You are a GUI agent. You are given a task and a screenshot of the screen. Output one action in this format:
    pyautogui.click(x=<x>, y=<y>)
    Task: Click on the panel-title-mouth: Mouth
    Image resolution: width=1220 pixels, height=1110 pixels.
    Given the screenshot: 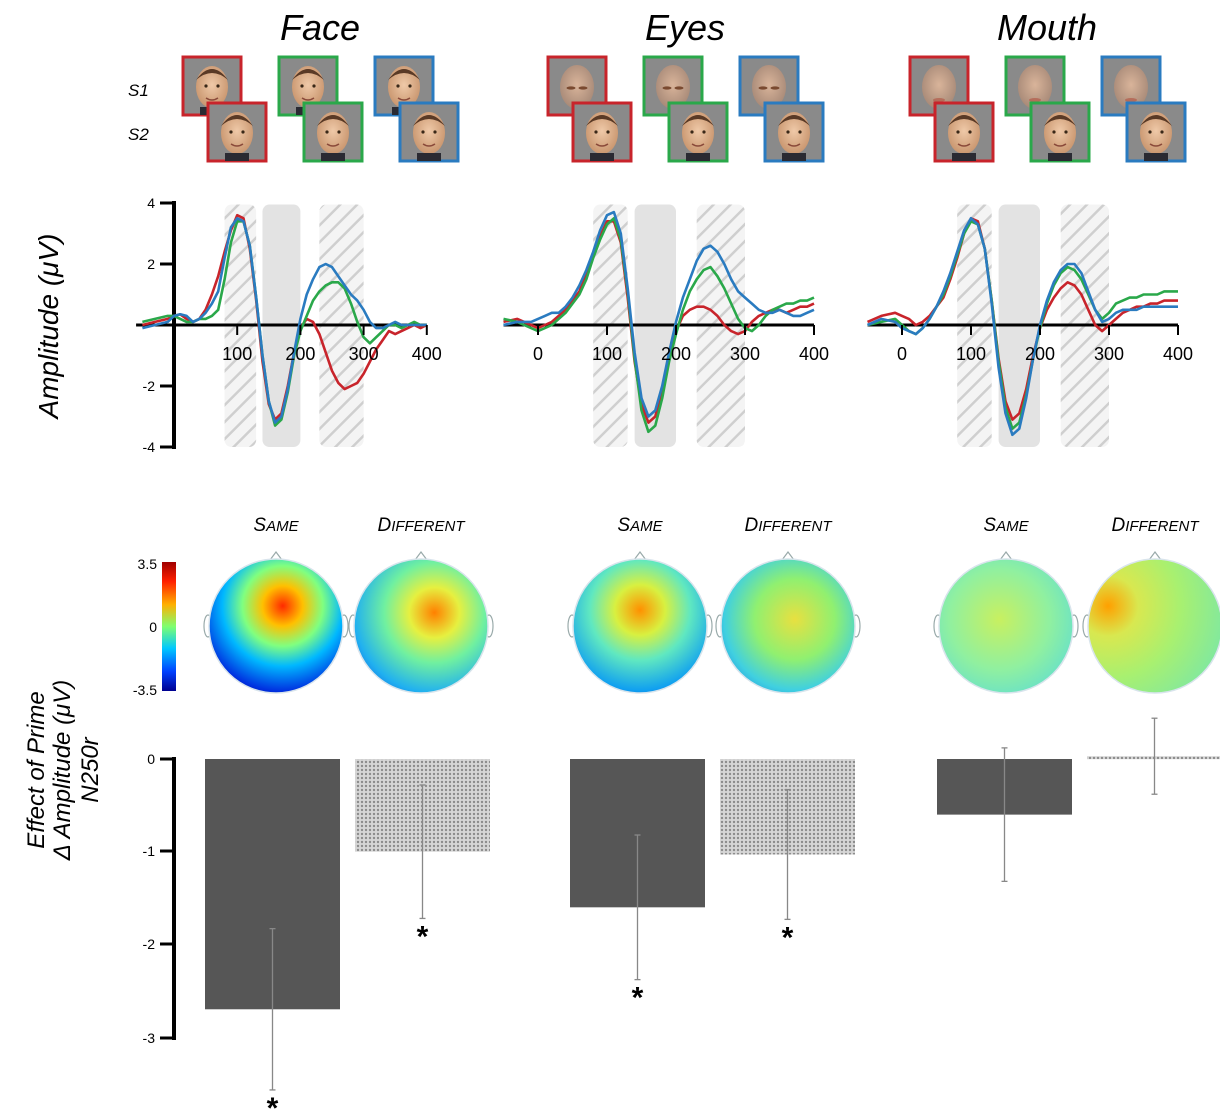 What is the action you would take?
    pyautogui.click(x=1047, y=27)
    